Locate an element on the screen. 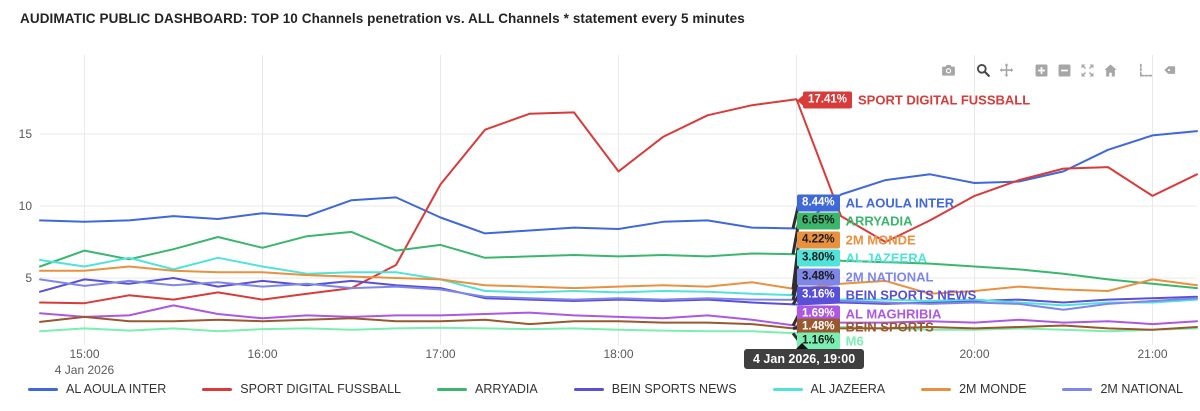  badge-channel-name: ARRYADIA is located at coordinates (879, 221).